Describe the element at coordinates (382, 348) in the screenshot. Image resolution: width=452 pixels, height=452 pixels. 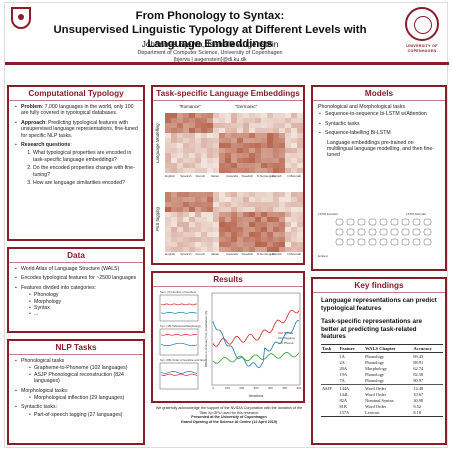
I see `table-header-row: Task Feature WALS Chapter Accuracy` at that location.